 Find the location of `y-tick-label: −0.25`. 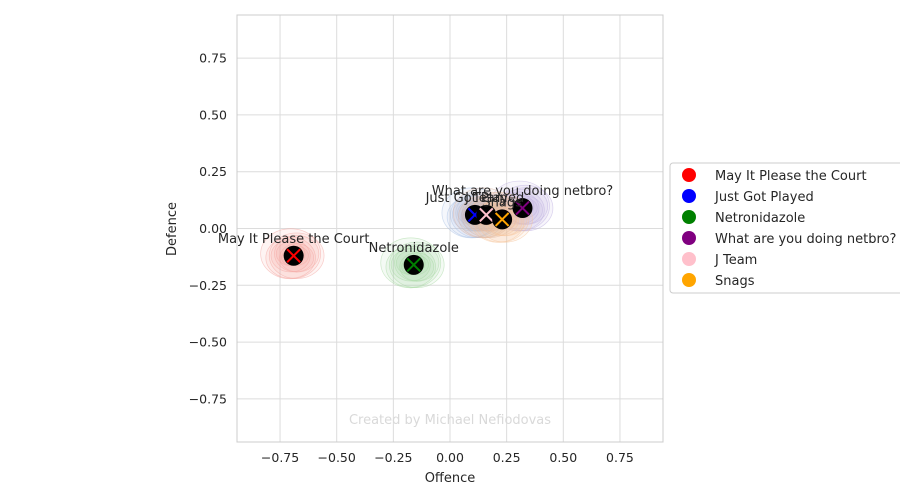

y-tick-label: −0.25 is located at coordinates (208, 285).